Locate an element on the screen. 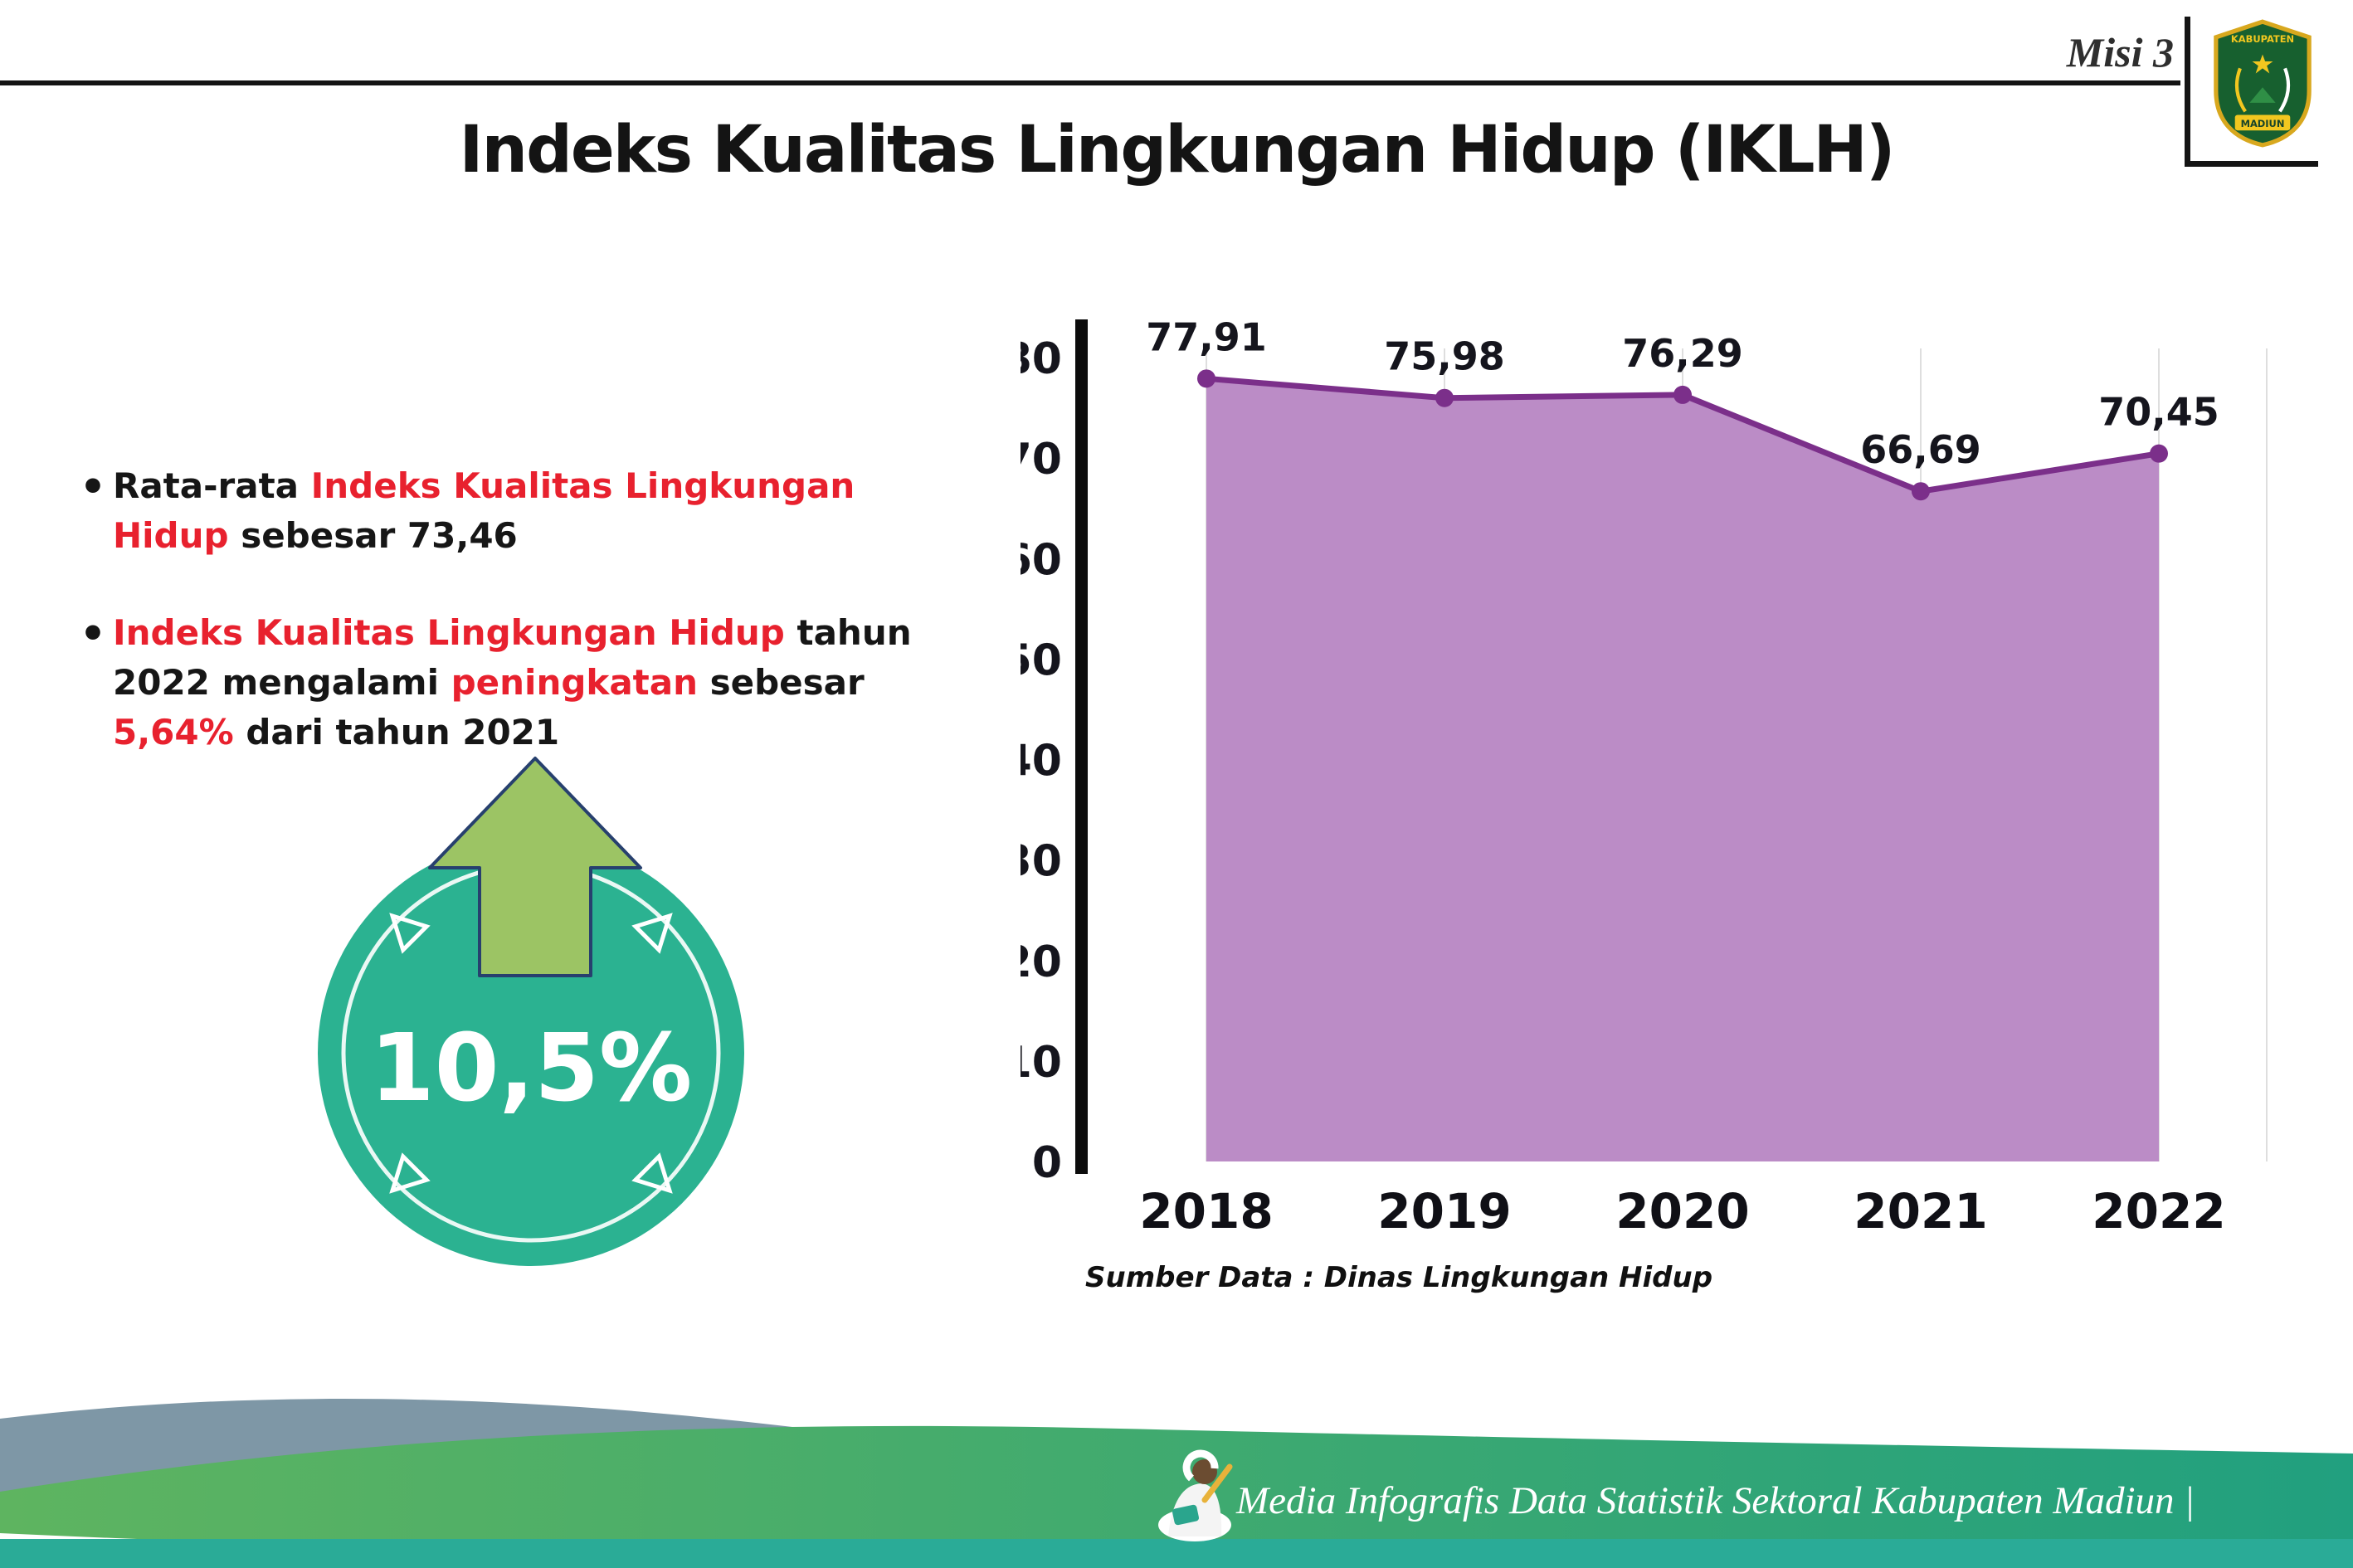 This screenshot has height=1568, width=2353. badge-circle is located at coordinates (531, 1053).